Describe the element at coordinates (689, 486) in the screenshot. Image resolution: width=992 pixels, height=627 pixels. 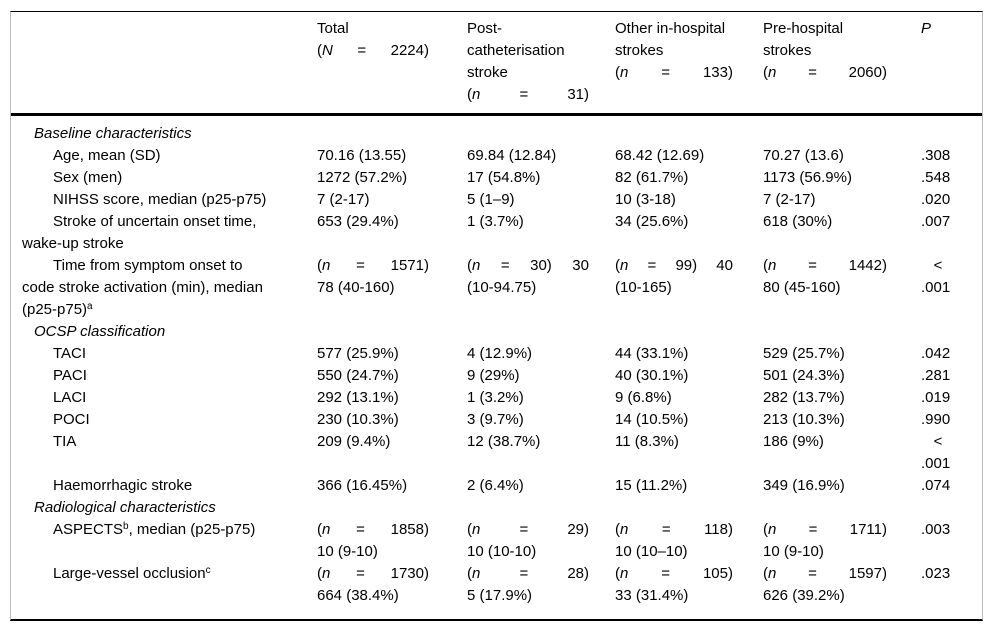
I see `value-cell: 15 (11.2%)` at that location.